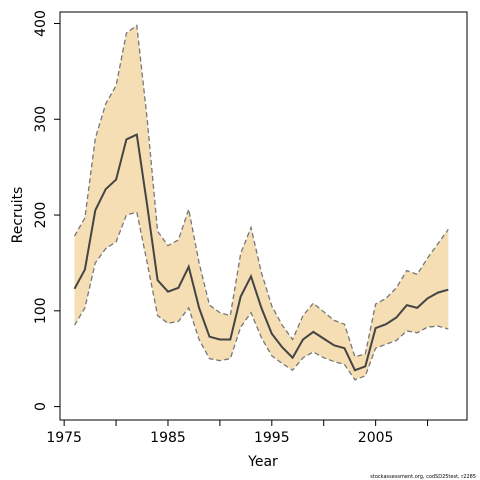 The width and height of the screenshot is (480, 480). Describe the element at coordinates (41, 310) in the screenshot. I see `y-tick-label: 100` at that location.